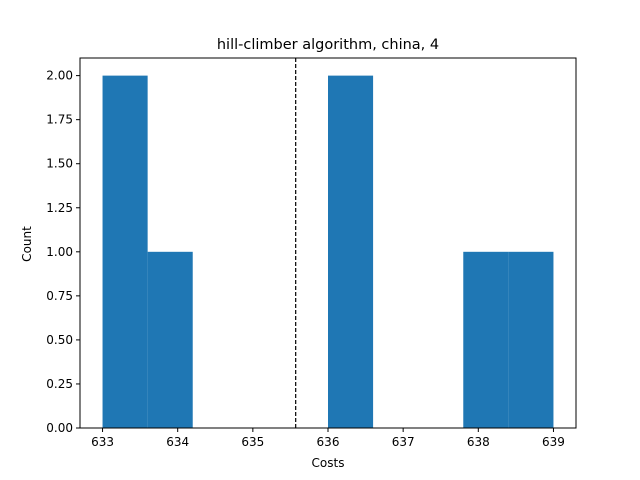  Describe the element at coordinates (403, 442) in the screenshot. I see `x-tick-label: 637` at that location.